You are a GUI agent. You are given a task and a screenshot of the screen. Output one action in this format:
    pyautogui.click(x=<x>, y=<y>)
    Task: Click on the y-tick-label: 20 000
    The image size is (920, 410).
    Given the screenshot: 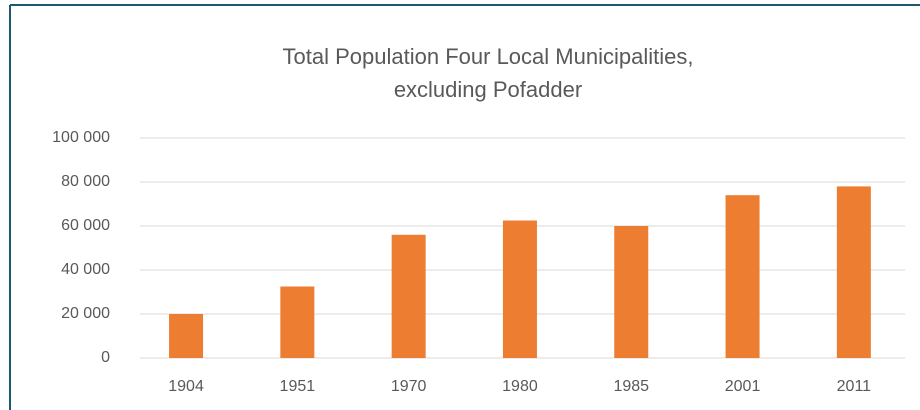 What is the action you would take?
    pyautogui.click(x=85, y=313)
    